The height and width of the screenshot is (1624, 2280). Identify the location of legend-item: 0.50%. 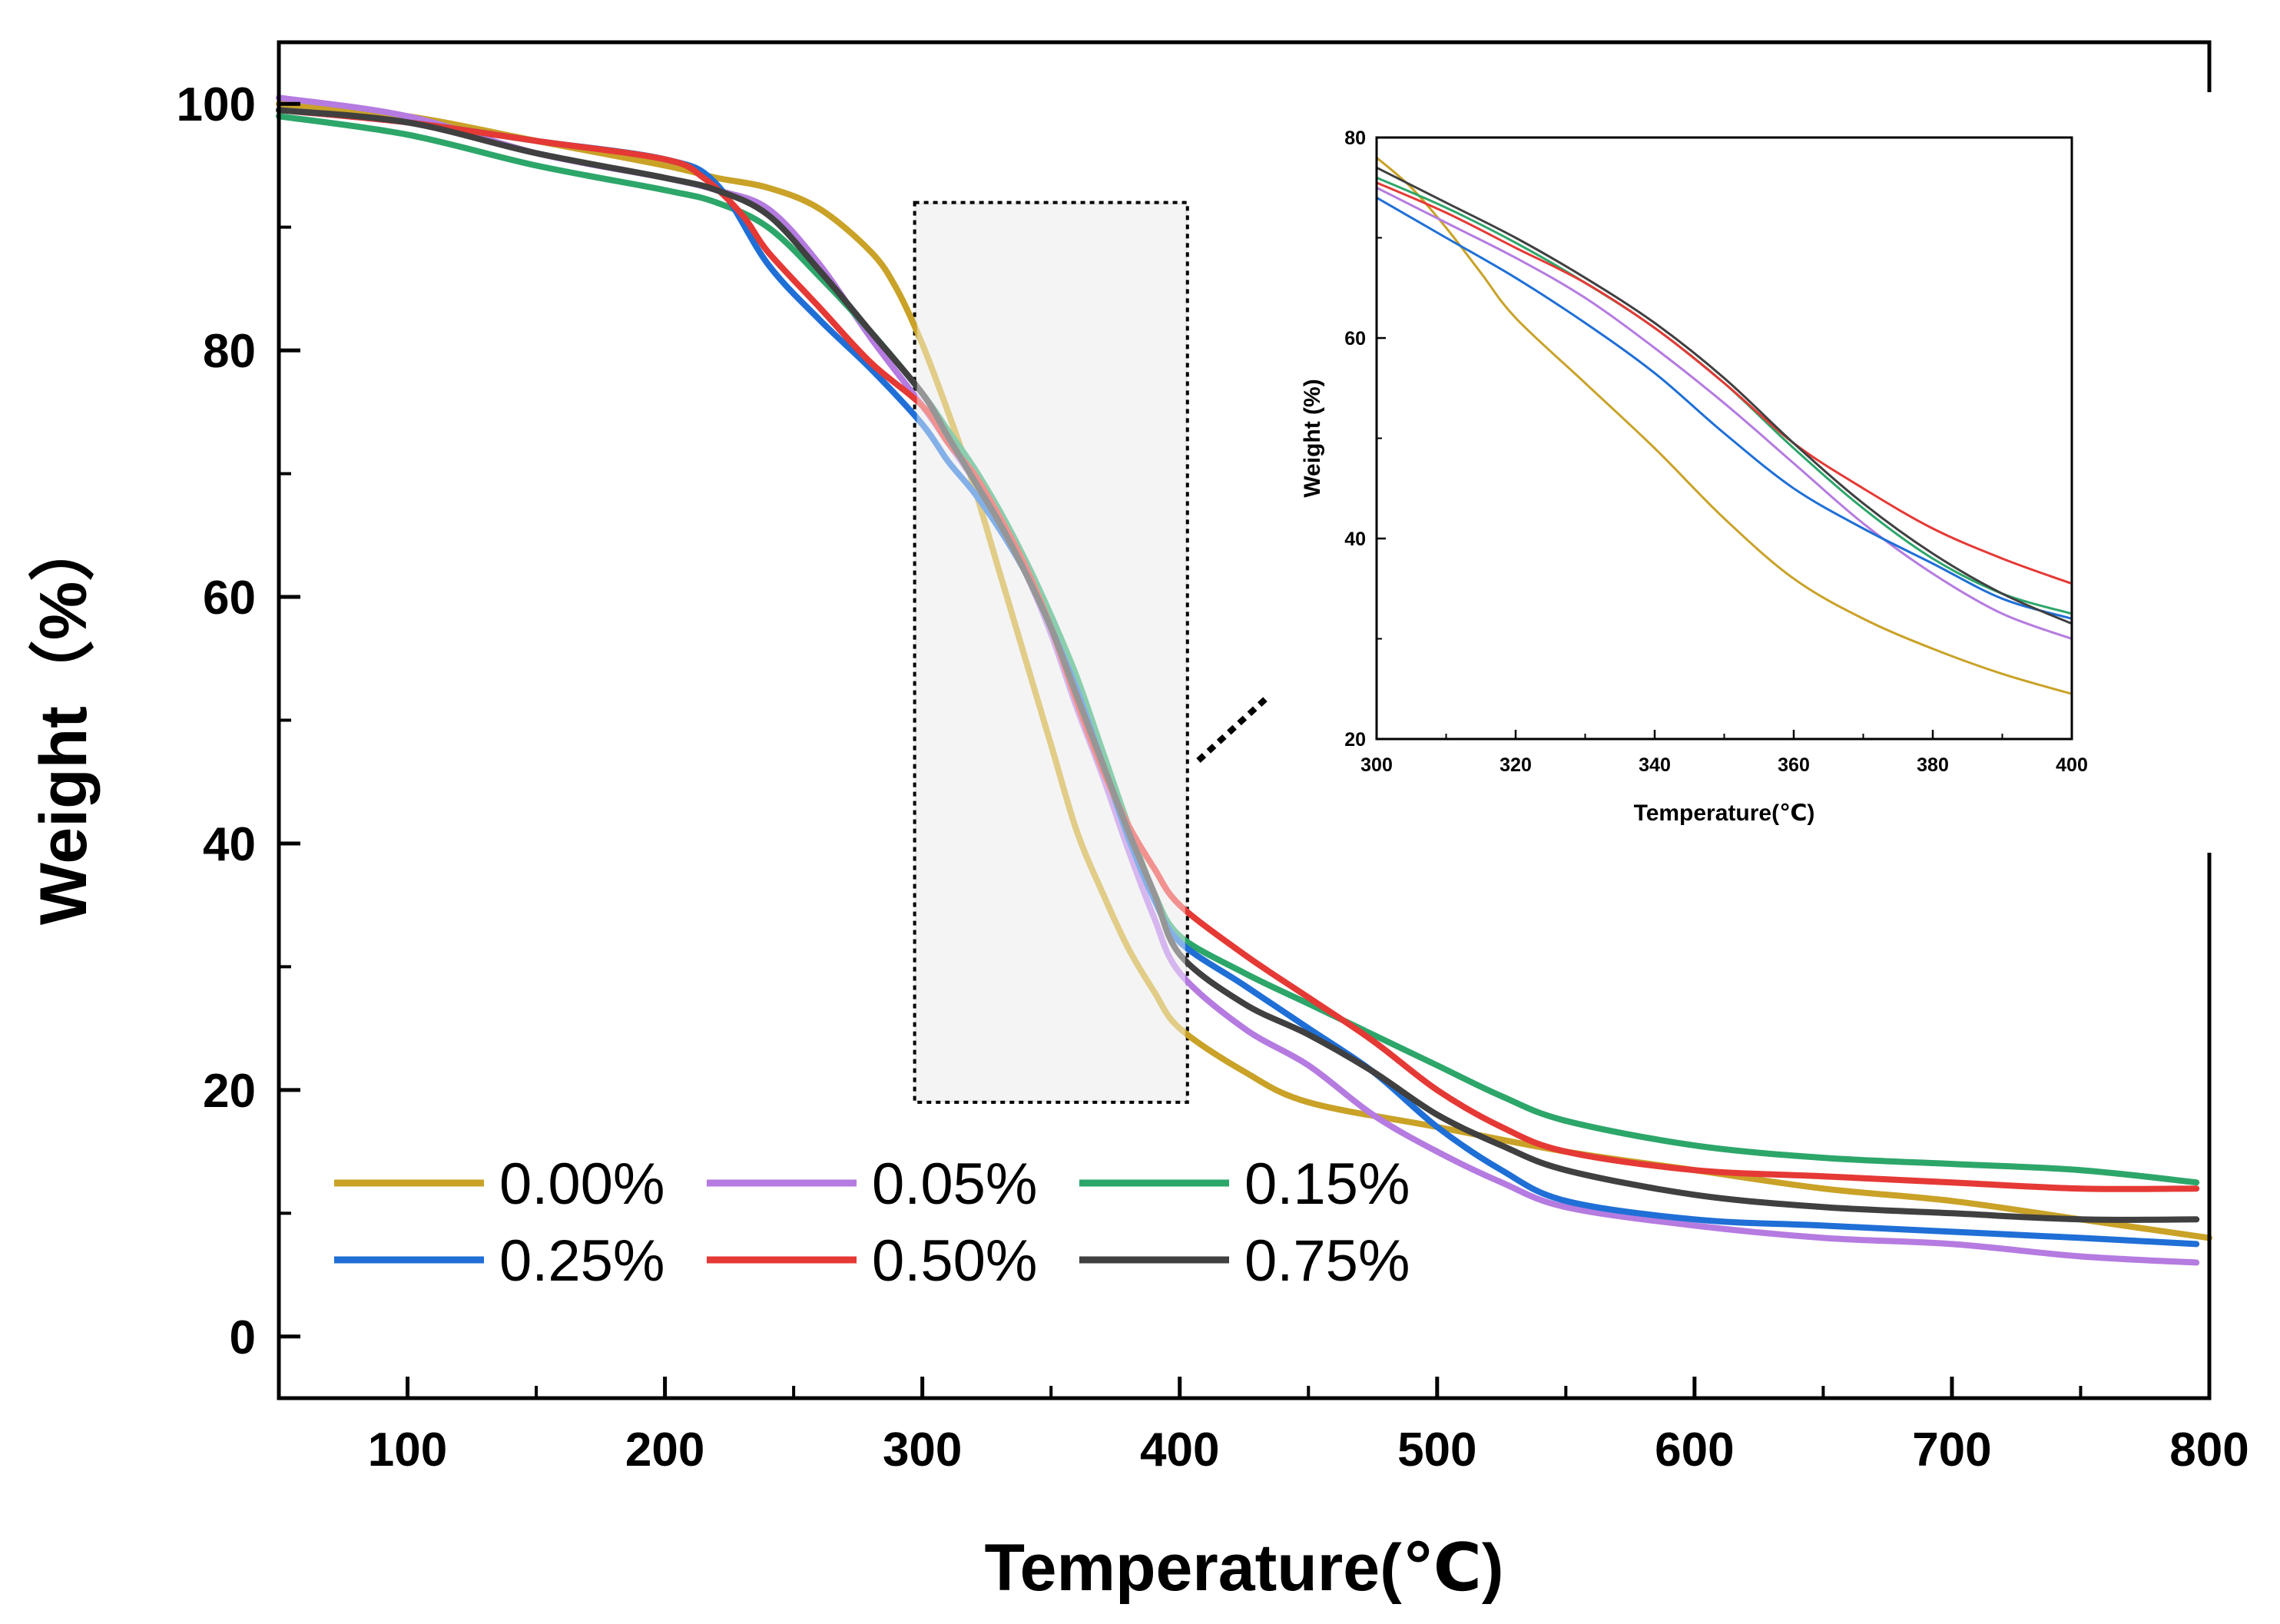
(872, 1261).